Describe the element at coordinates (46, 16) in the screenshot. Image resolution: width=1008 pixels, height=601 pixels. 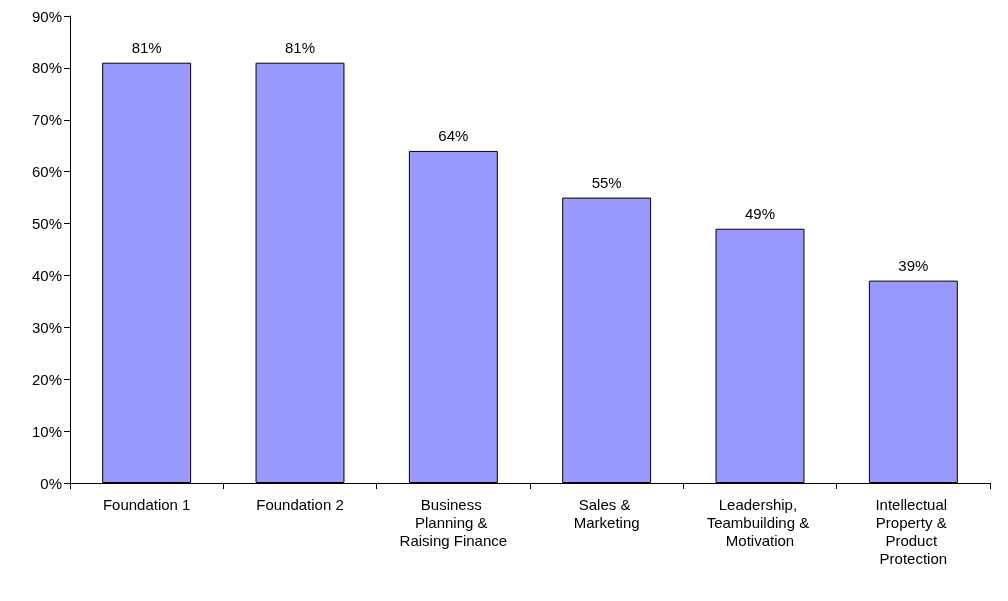
I see `y-tick-label: 90%` at that location.